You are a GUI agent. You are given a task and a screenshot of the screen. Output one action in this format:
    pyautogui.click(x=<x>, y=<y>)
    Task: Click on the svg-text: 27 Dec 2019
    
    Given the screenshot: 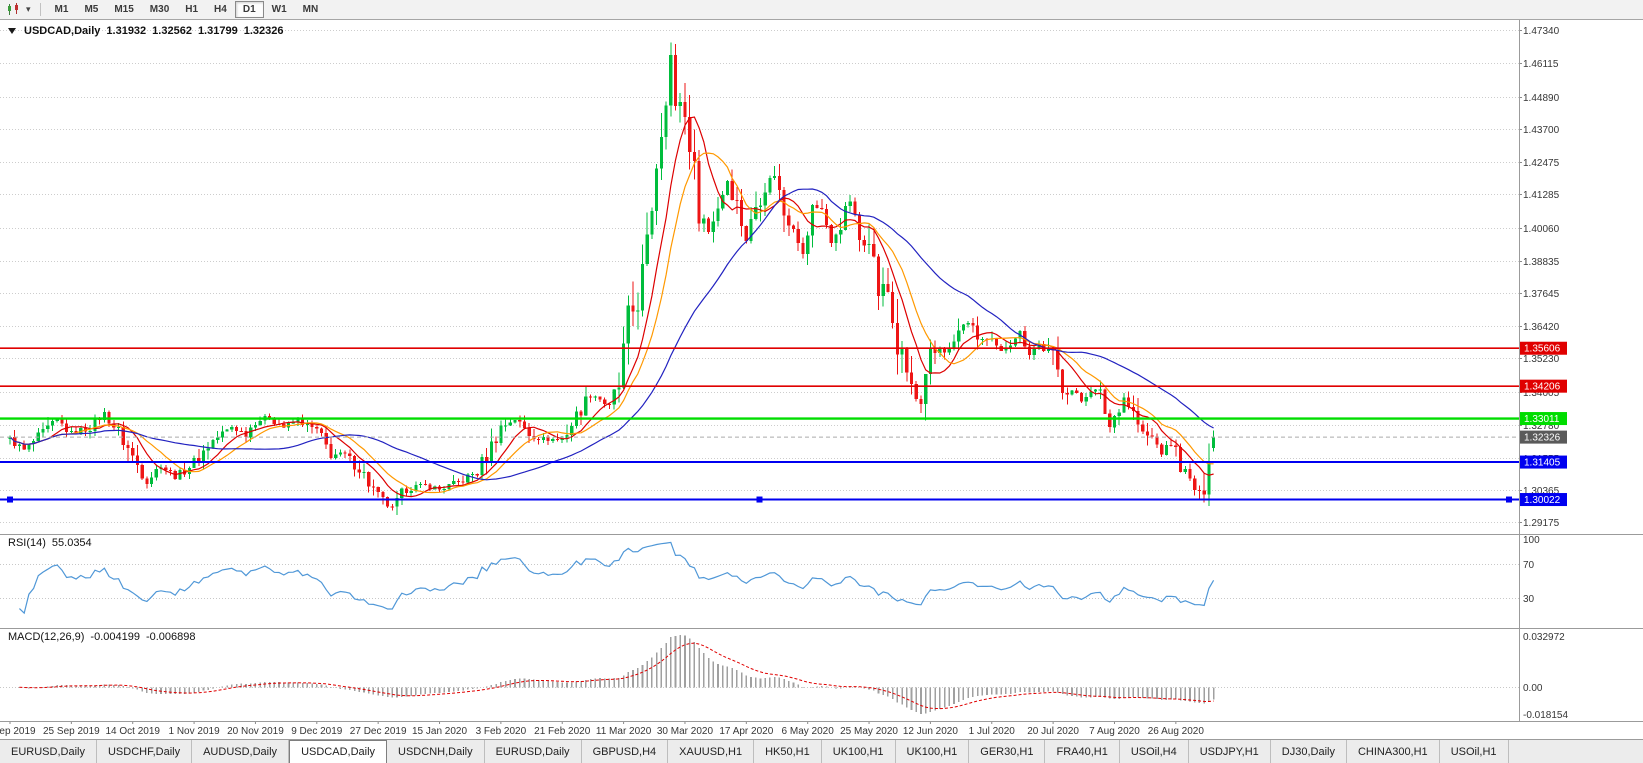 What is the action you would take?
    pyautogui.click(x=378, y=731)
    